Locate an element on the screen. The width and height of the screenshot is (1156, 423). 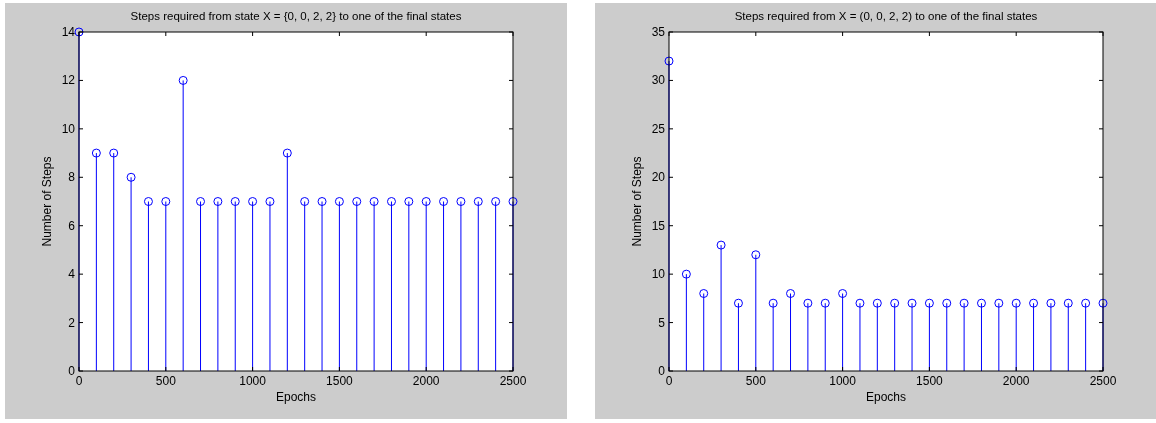
chart-title: Steps required from X = (0, 0, 2, 2) to one of the final states is located at coordinates (886, 16).